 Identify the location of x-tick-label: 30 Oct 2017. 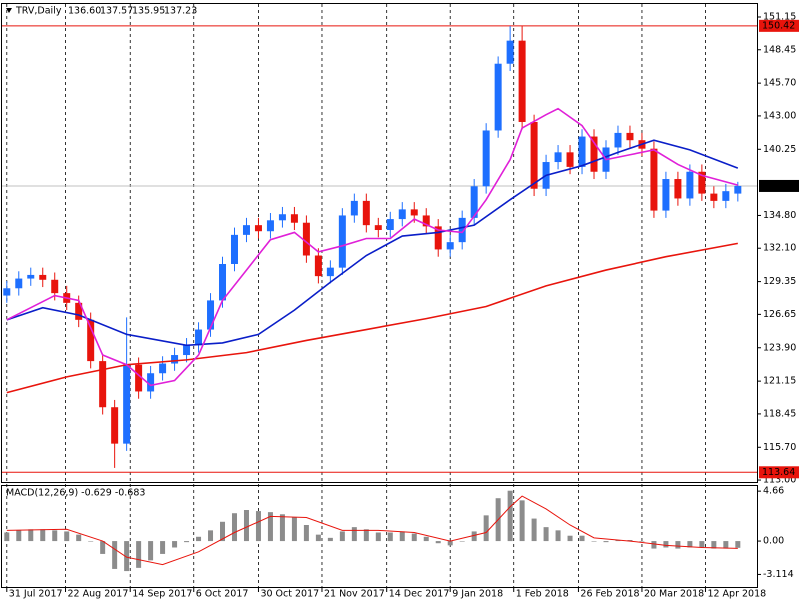
(289, 594).